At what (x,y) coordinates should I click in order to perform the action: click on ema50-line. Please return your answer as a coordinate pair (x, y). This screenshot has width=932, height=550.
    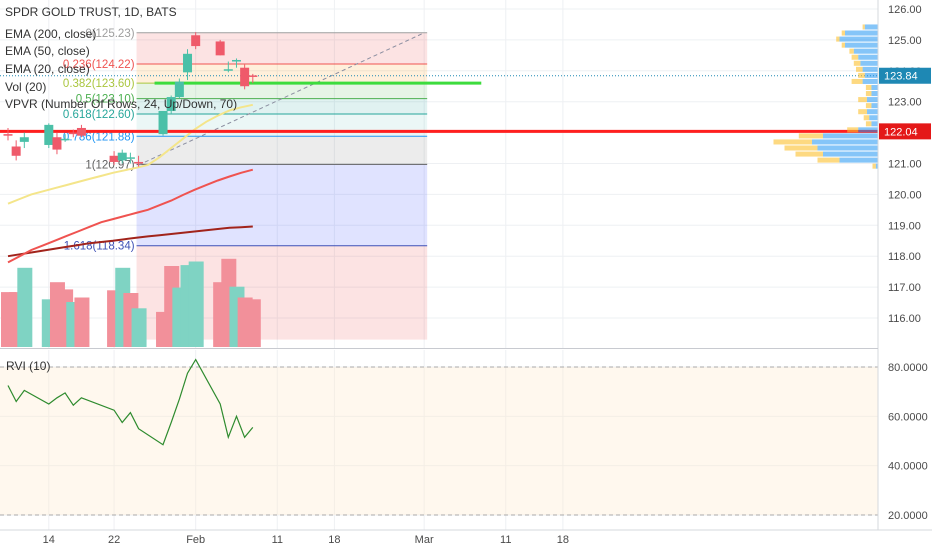
    Looking at the image, I should click on (130, 216).